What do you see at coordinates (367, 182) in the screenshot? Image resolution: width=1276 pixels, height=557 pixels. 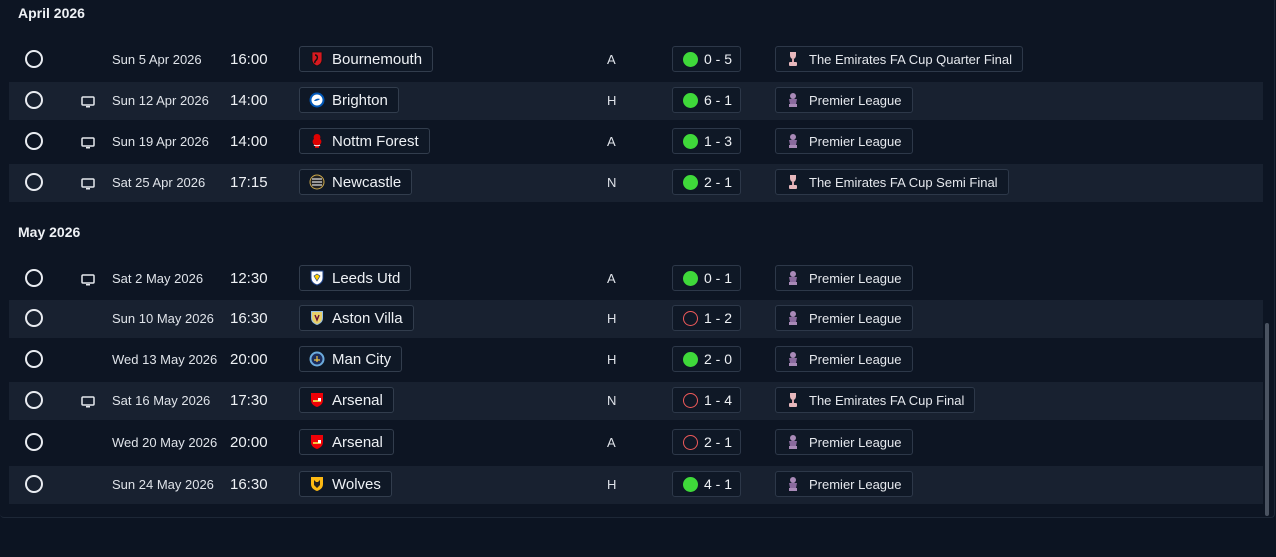 I see `opponent-name: Newcastle` at bounding box center [367, 182].